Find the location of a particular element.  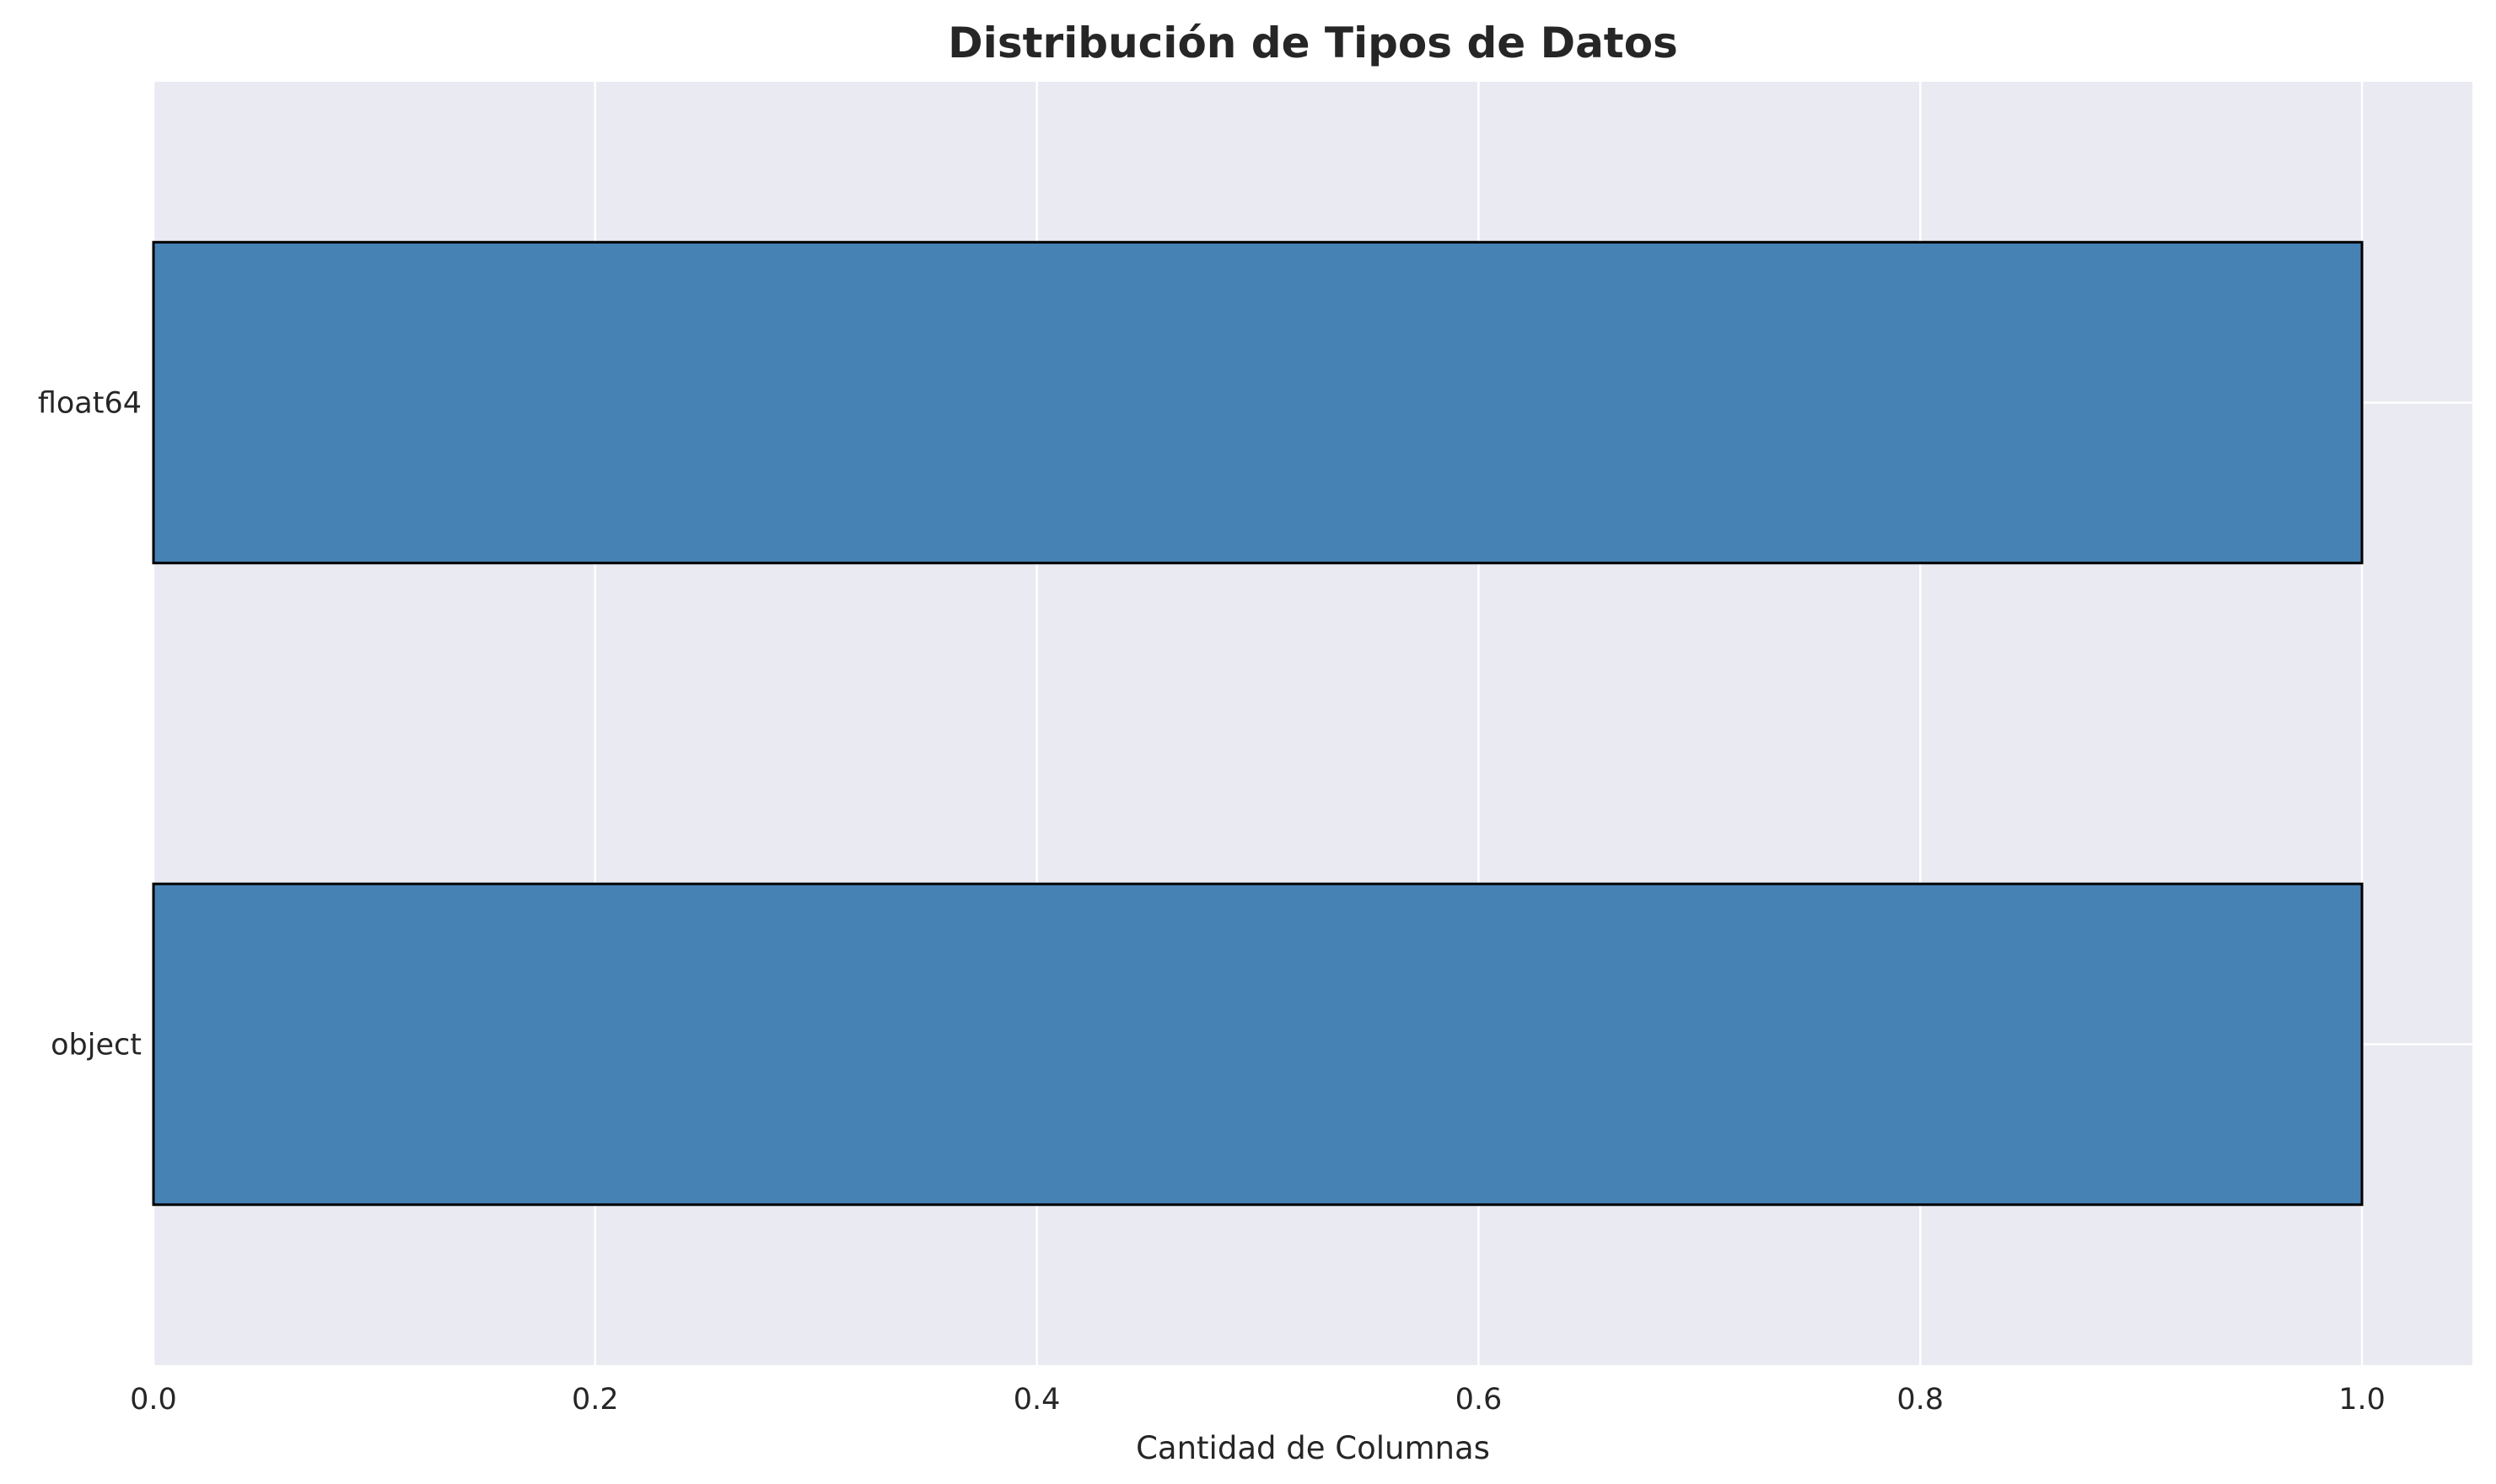

x-tick-label: 1.0 is located at coordinates (2362, 1400).